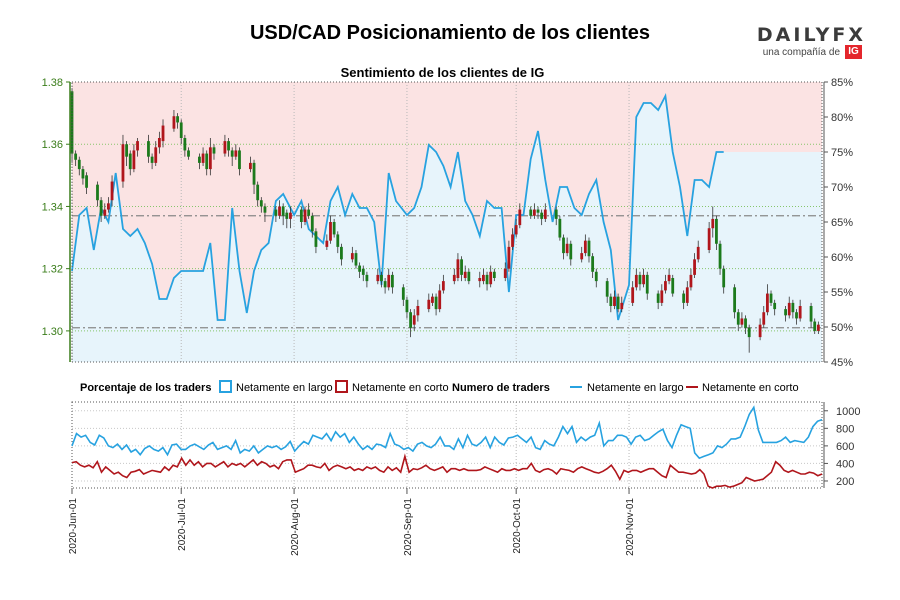  What do you see at coordinates (842, 188) in the screenshot?
I see `right-tick-label: 70%` at bounding box center [842, 188].